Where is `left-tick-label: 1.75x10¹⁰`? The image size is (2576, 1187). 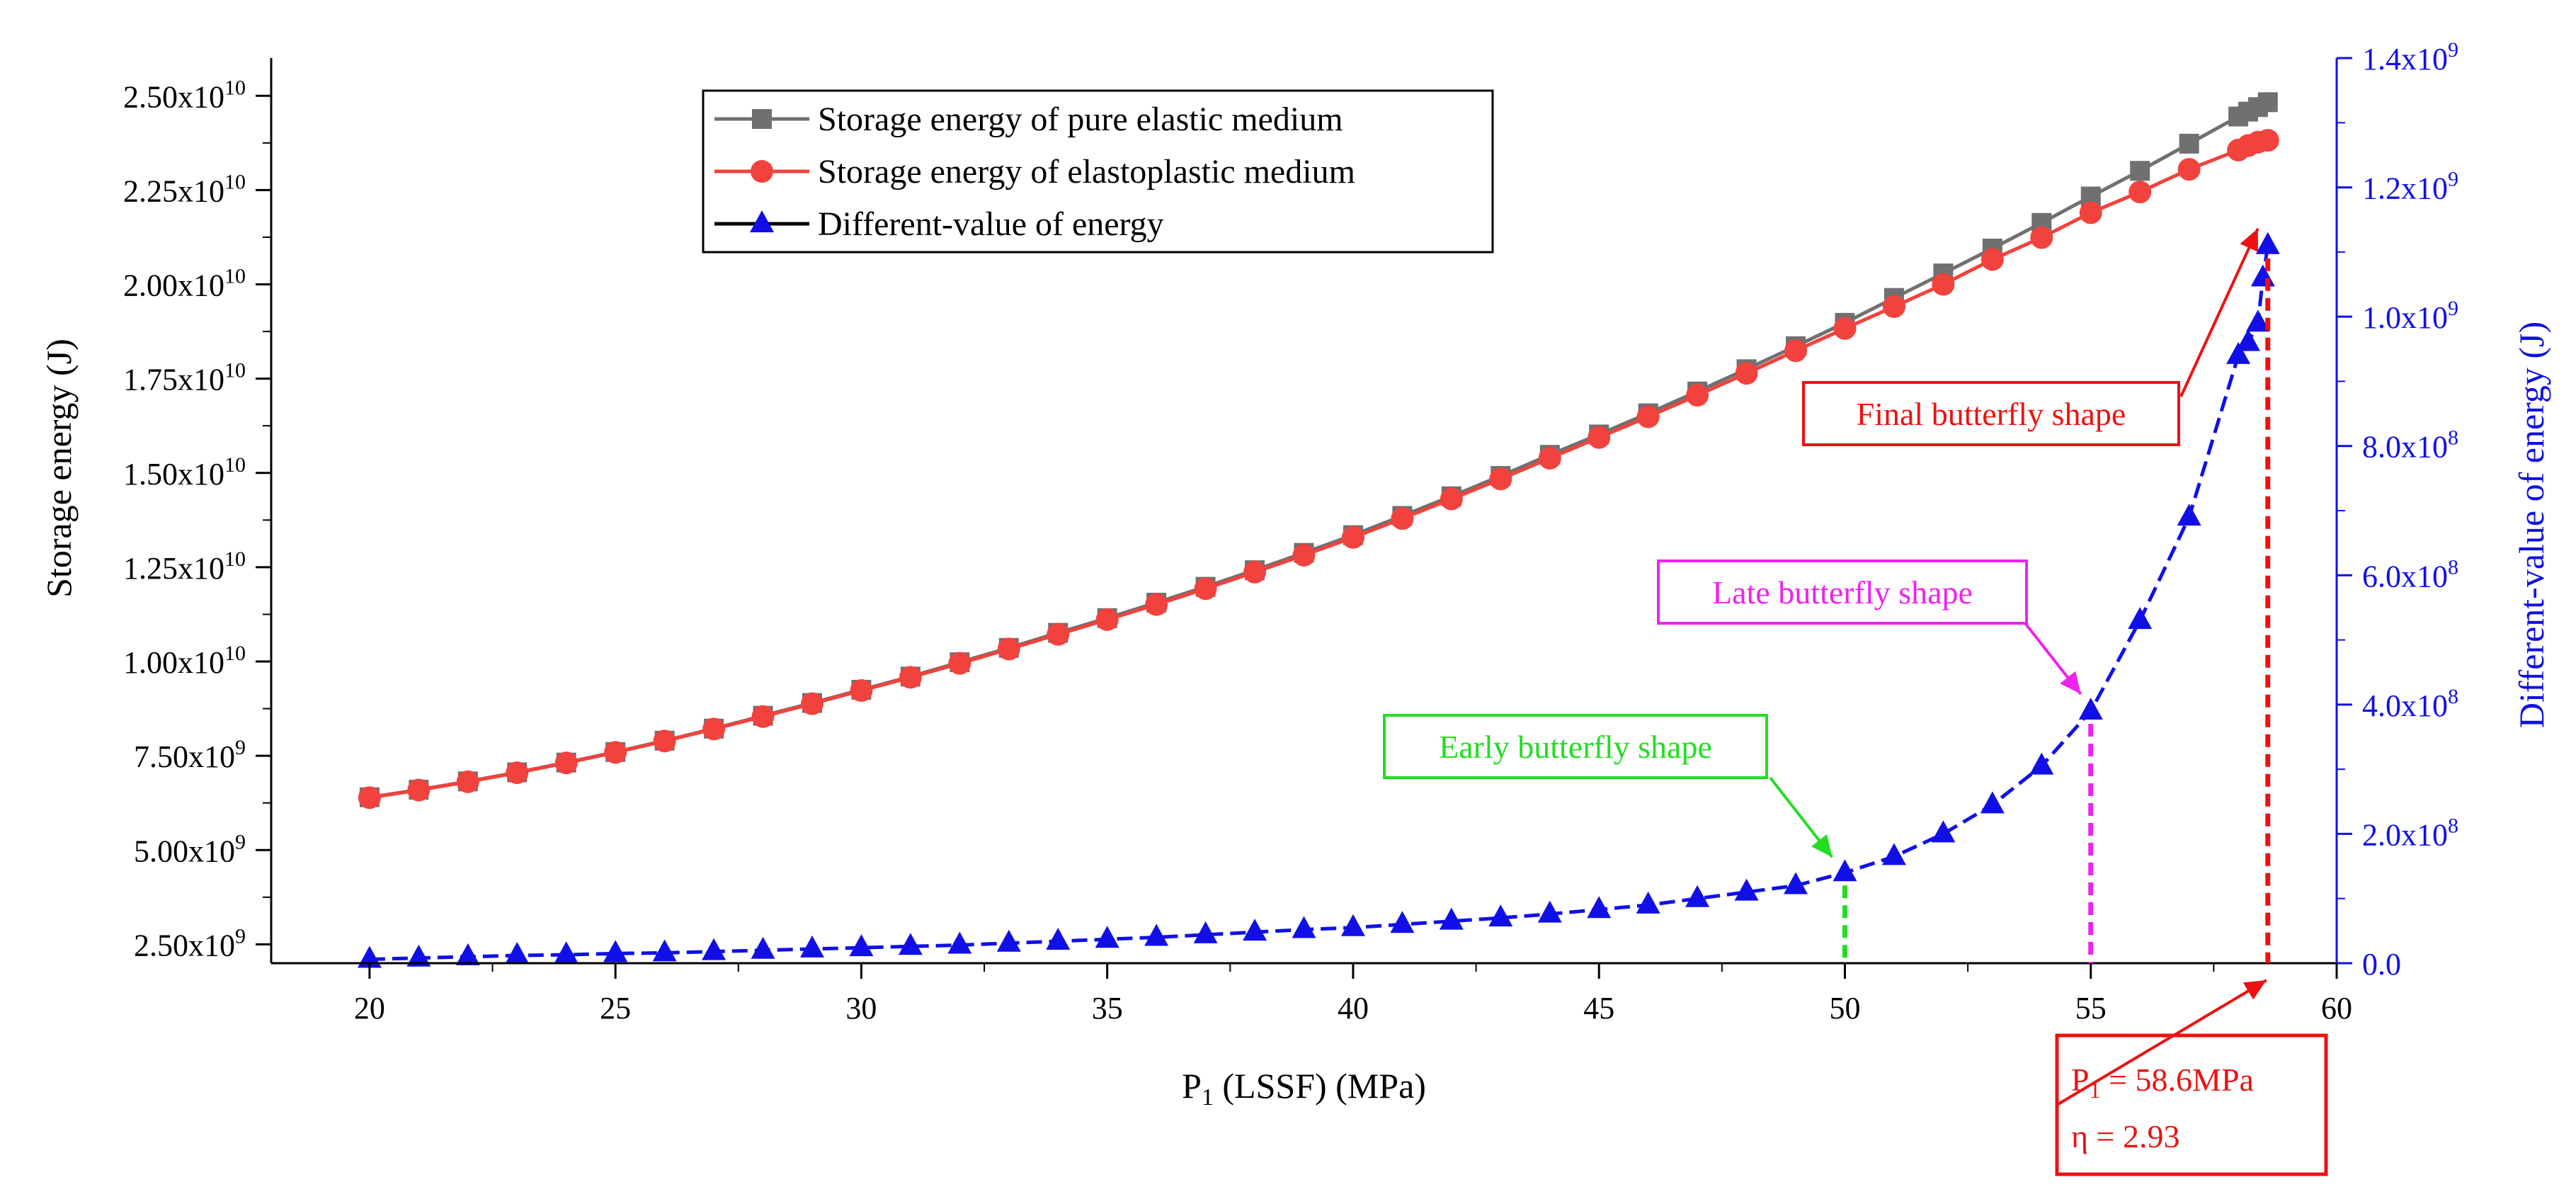
left-tick-label: 1.75x10¹⁰ is located at coordinates (185, 378).